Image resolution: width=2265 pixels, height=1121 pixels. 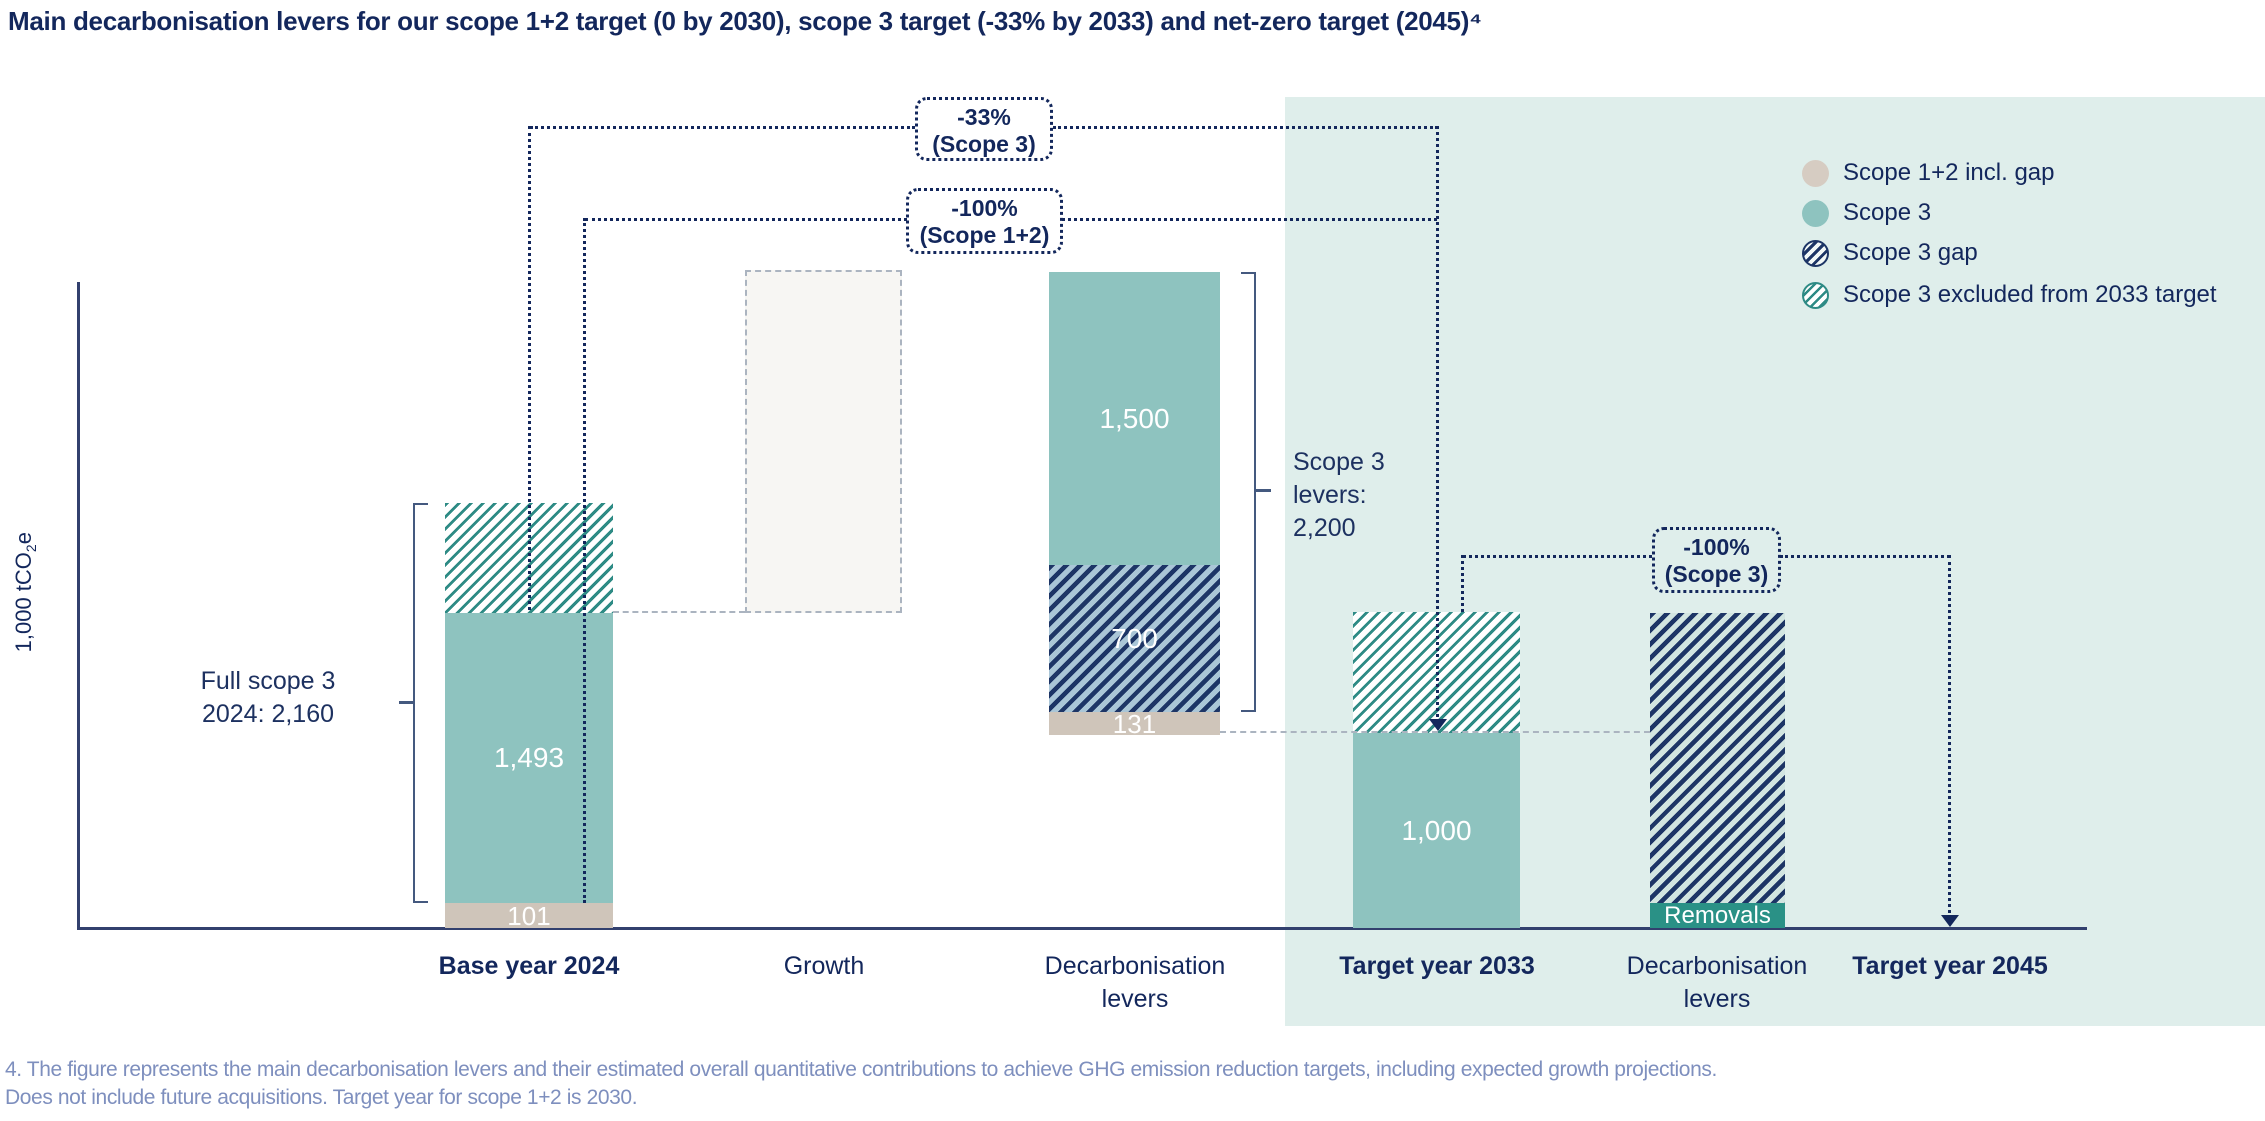 I want to click on bar-growth-ghost, so click(x=823, y=441).